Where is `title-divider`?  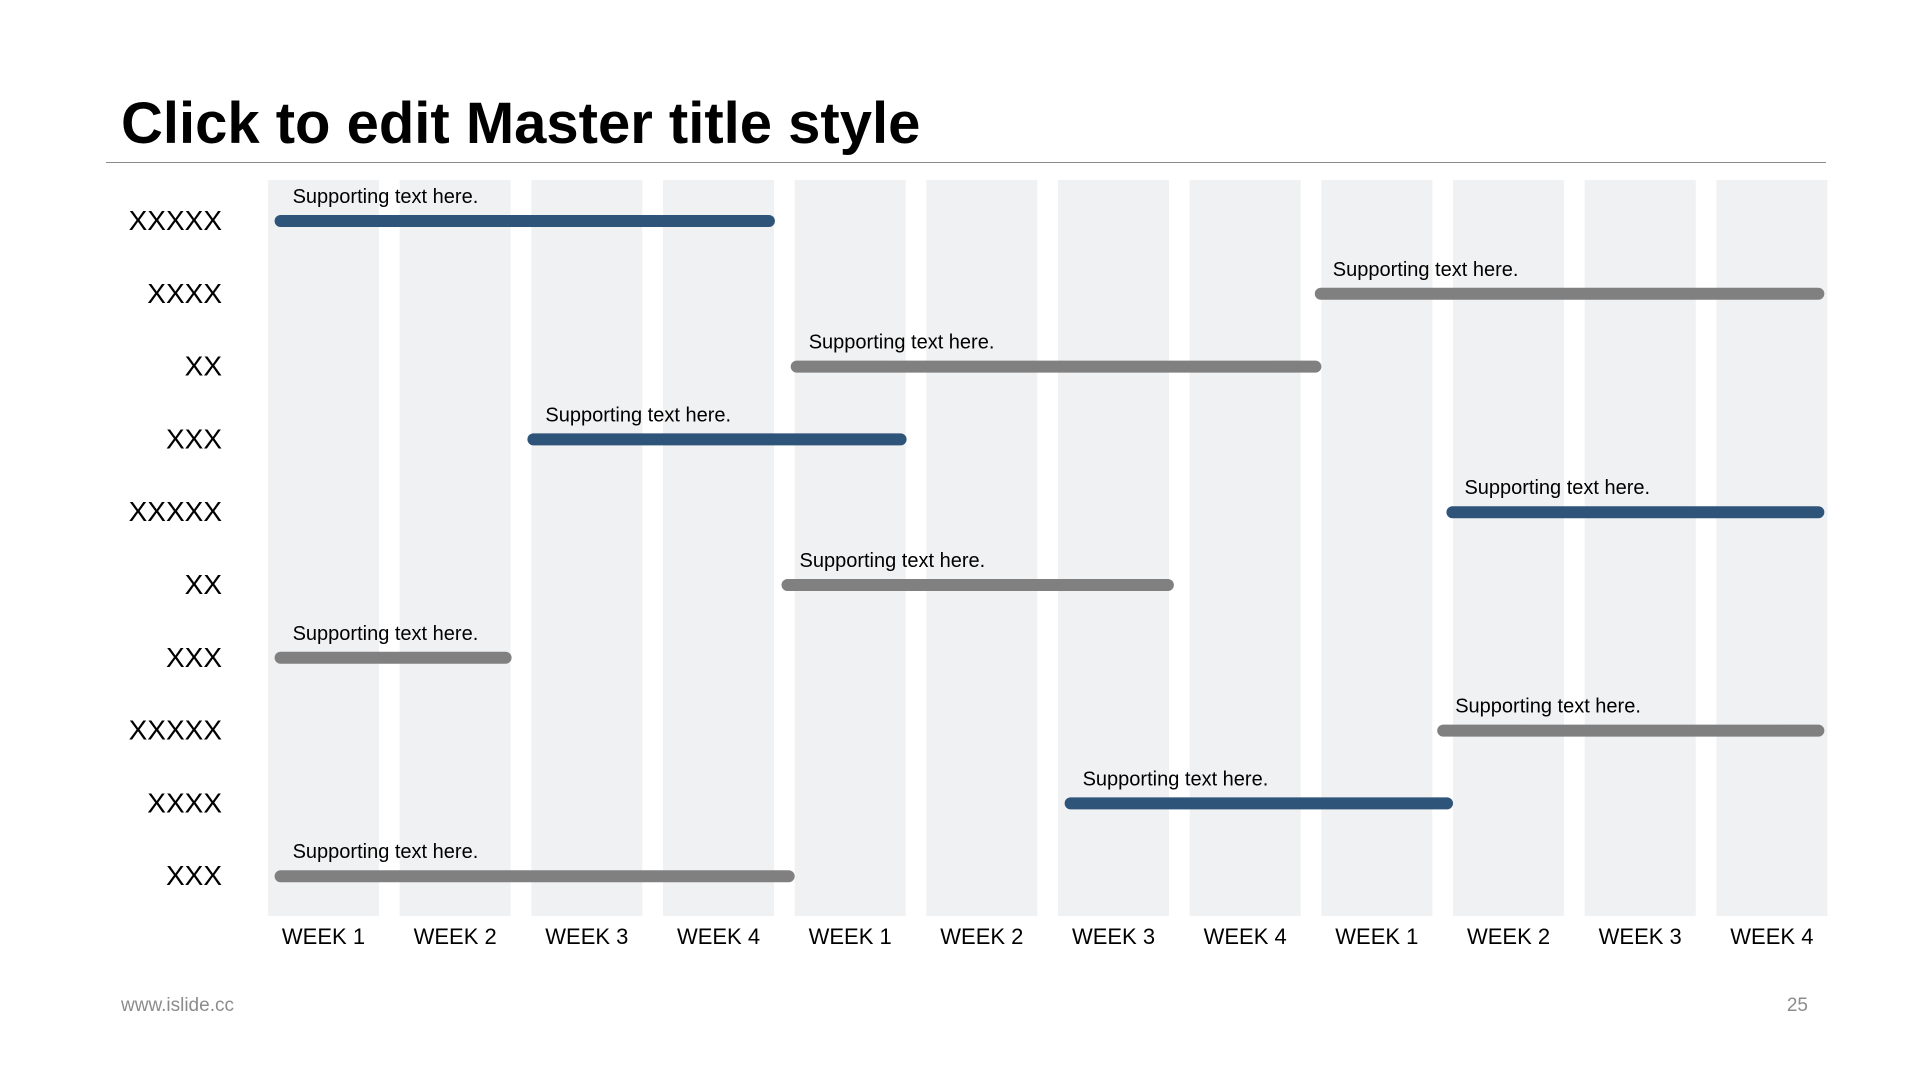
title-divider is located at coordinates (966, 162).